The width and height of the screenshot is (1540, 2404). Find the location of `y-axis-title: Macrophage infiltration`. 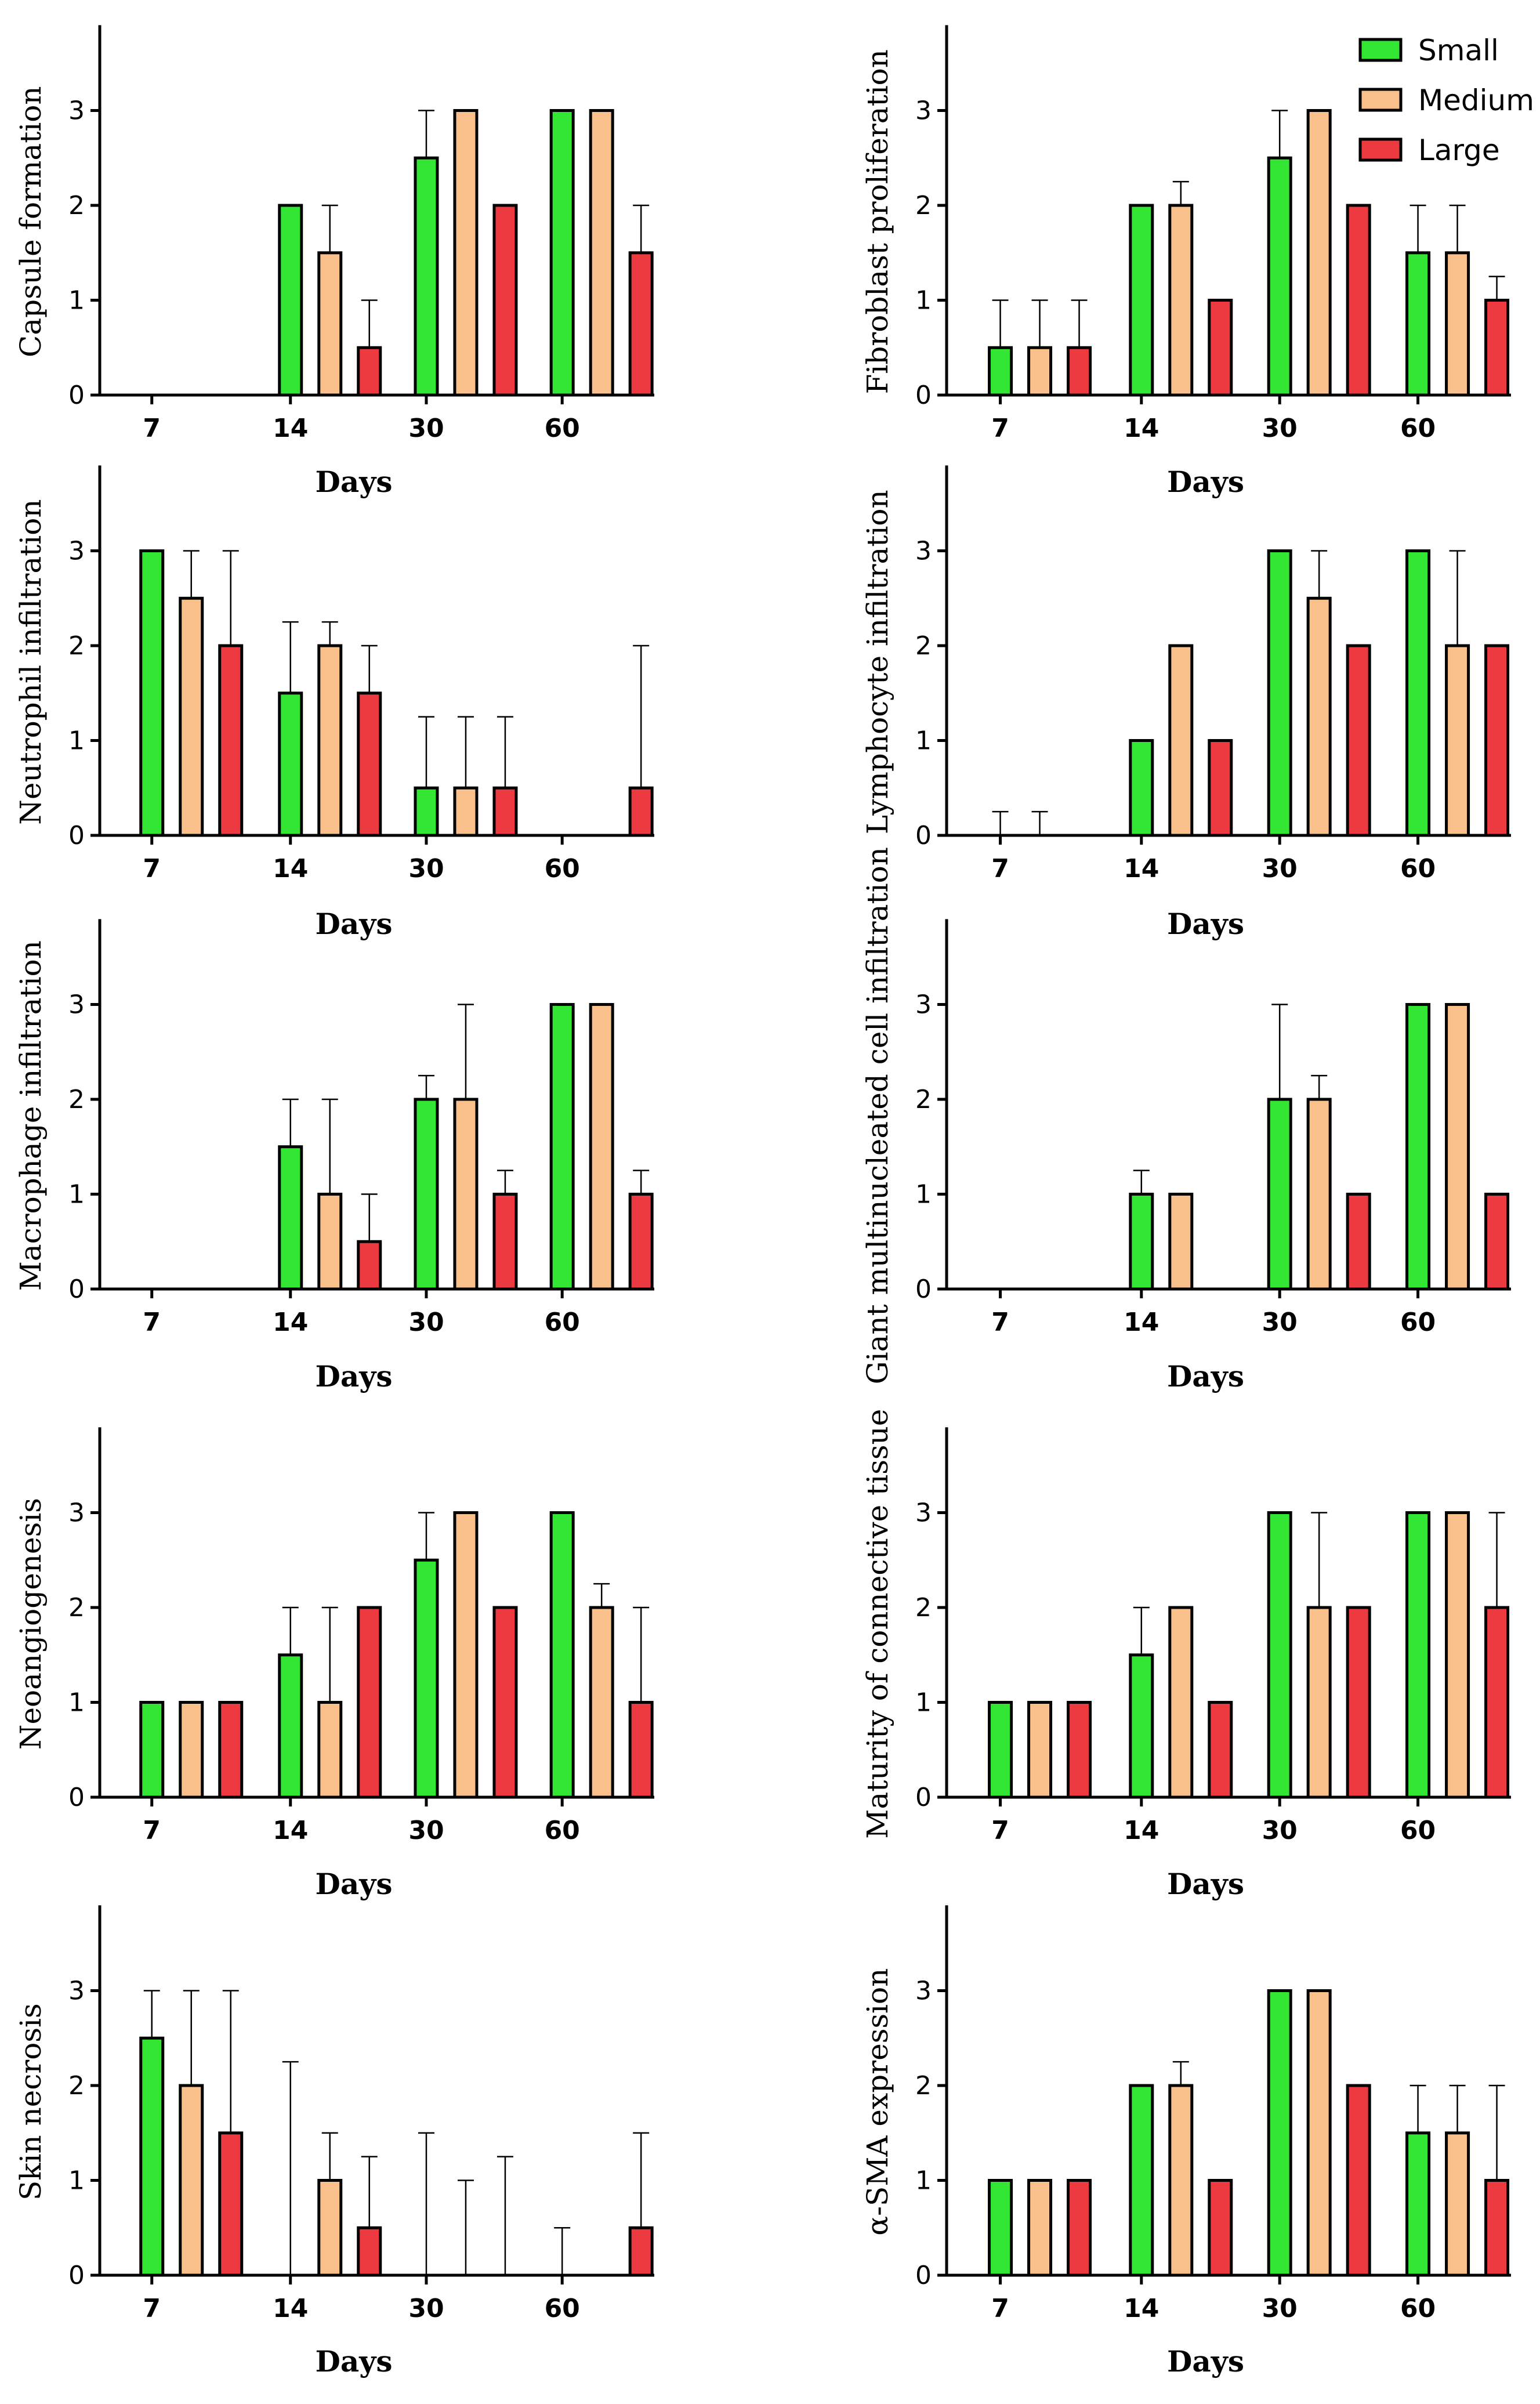

y-axis-title: Macrophage infiltration is located at coordinates (31, 1115).